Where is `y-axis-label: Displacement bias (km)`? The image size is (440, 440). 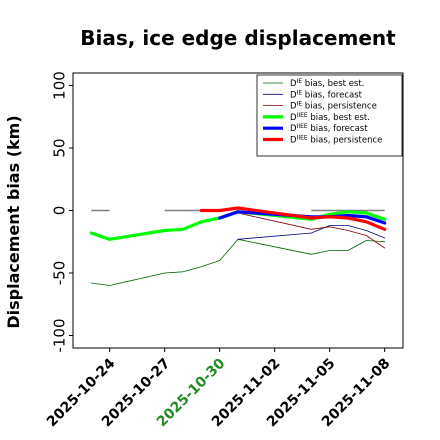 y-axis-label: Displacement bias (km) is located at coordinates (13, 221).